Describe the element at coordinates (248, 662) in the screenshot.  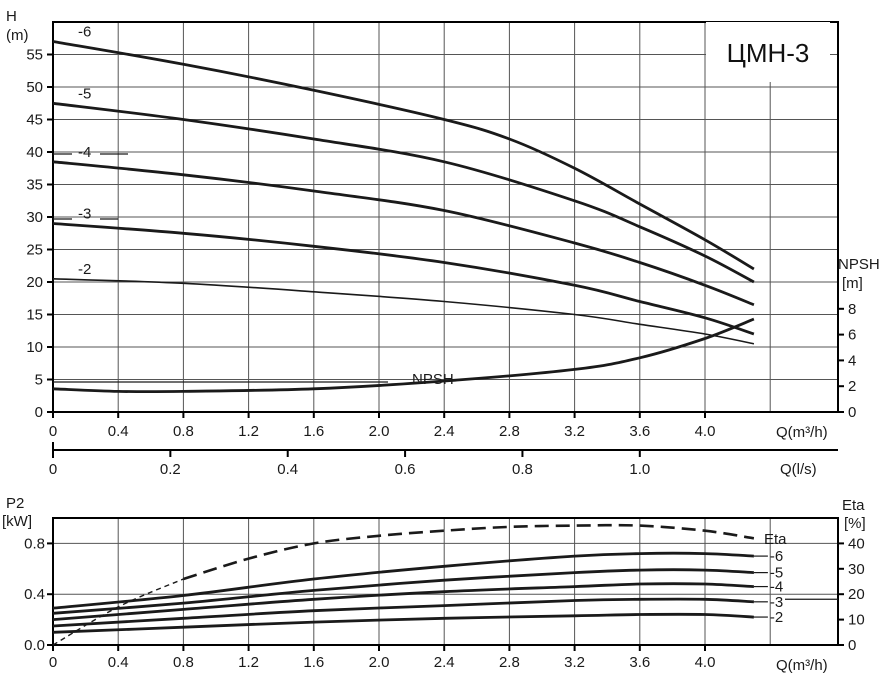
I see `lower-x-tick-label: 1.2` at that location.